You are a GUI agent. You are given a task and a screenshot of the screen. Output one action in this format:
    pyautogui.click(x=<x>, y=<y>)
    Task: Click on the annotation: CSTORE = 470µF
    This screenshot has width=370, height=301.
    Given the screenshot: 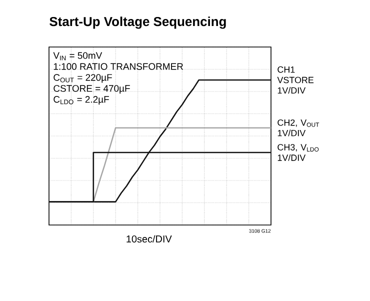 What is the action you would take?
    pyautogui.click(x=92, y=89)
    